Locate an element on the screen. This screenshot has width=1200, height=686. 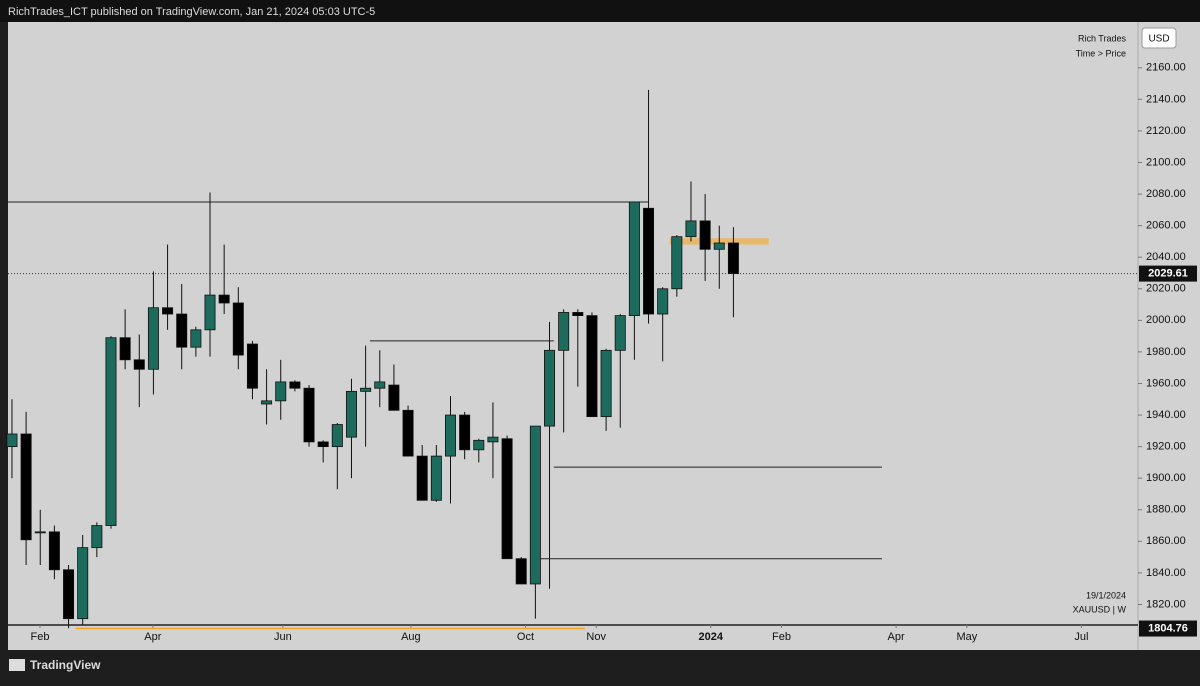
subtitle: Time > Price is located at coordinates (1101, 53).